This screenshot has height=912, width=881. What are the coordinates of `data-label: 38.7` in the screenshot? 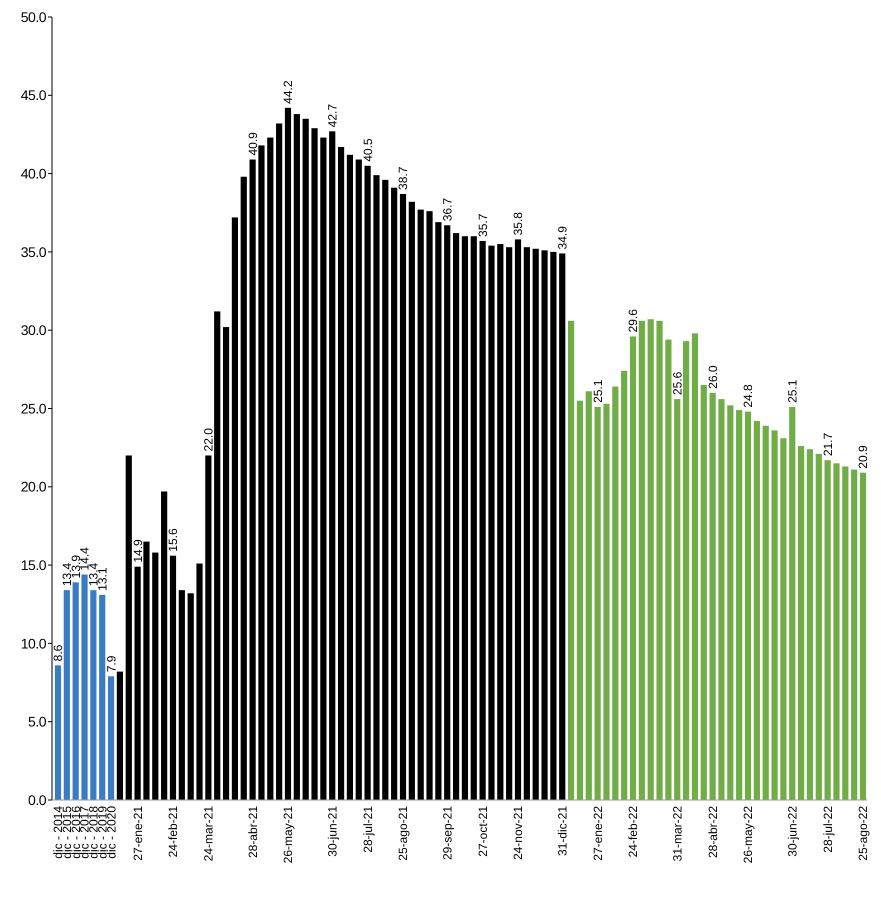 It's located at (403, 178).